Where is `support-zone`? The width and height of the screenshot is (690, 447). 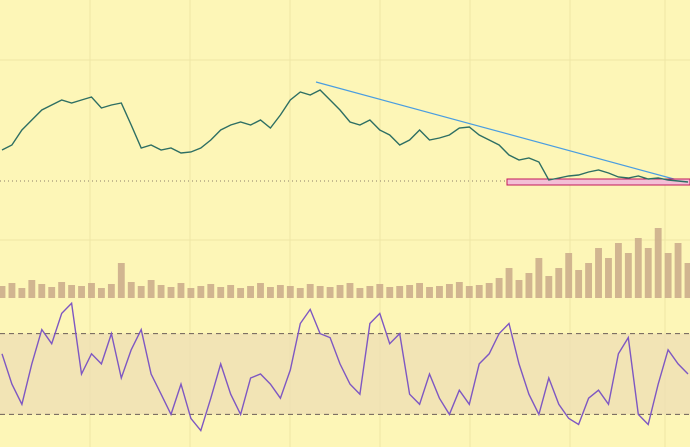
support-zone is located at coordinates (598, 182).